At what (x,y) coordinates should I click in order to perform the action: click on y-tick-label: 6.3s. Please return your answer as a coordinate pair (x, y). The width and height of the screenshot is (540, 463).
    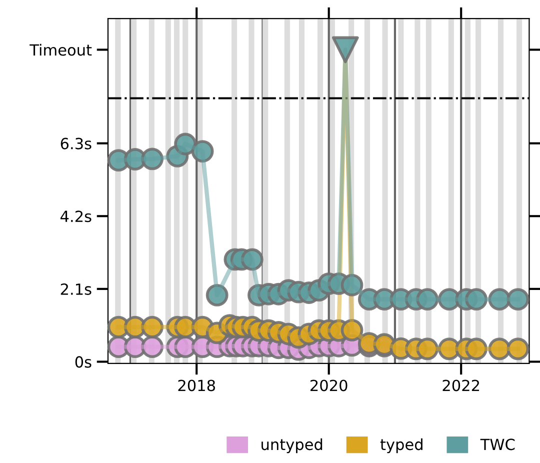
    Looking at the image, I should click on (76, 144).